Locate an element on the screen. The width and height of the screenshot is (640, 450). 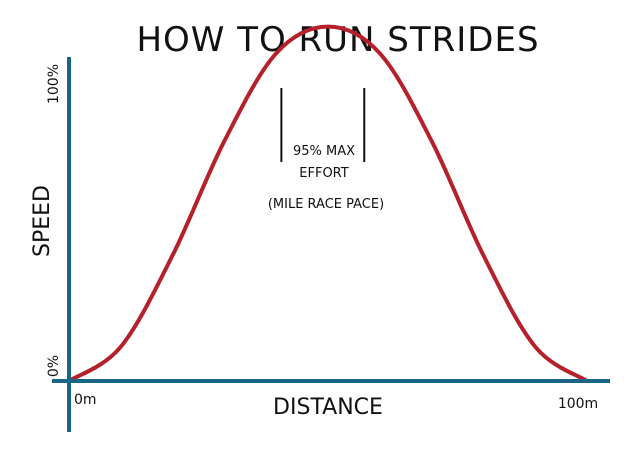
x-tick-label-start: 0m is located at coordinates (85, 400).